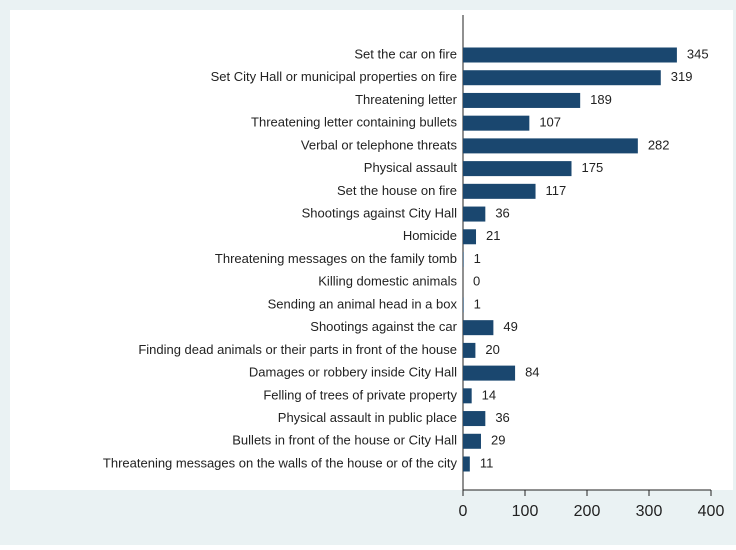 This screenshot has width=736, height=550. What do you see at coordinates (601, 99) in the screenshot?
I see `value-label: 189` at bounding box center [601, 99].